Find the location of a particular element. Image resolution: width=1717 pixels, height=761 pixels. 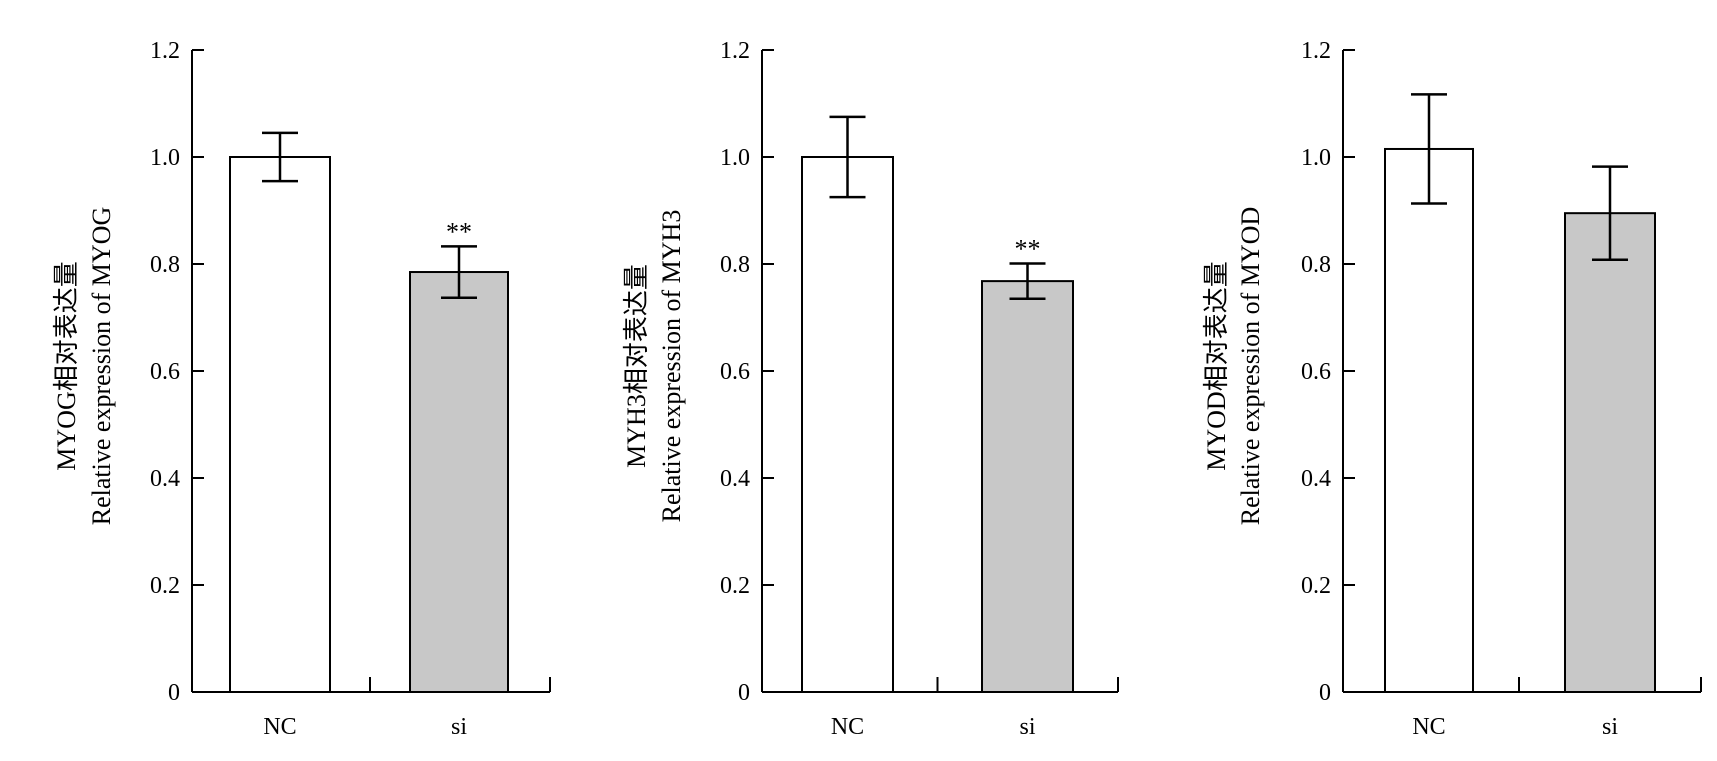

y-axis-label-line1: MYH3相对表达量 is located at coordinates (636, 366).